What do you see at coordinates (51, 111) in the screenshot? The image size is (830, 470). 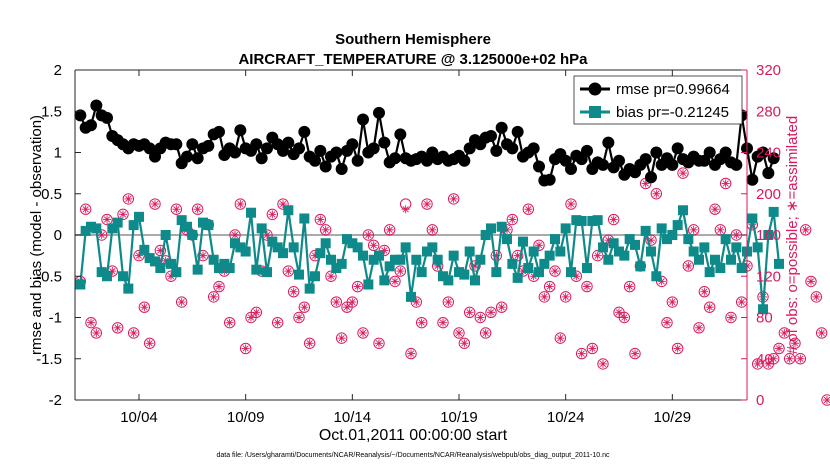 I see `y-tick-label: 1.5` at bounding box center [51, 111].